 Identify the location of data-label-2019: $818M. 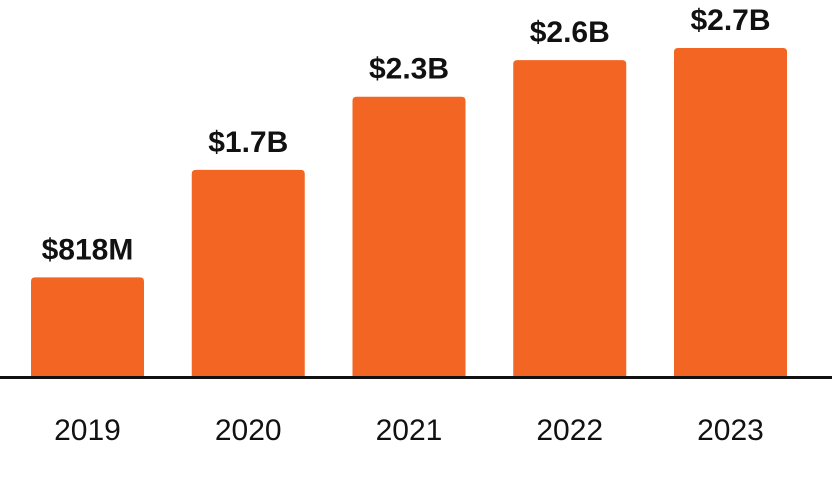
(88, 249).